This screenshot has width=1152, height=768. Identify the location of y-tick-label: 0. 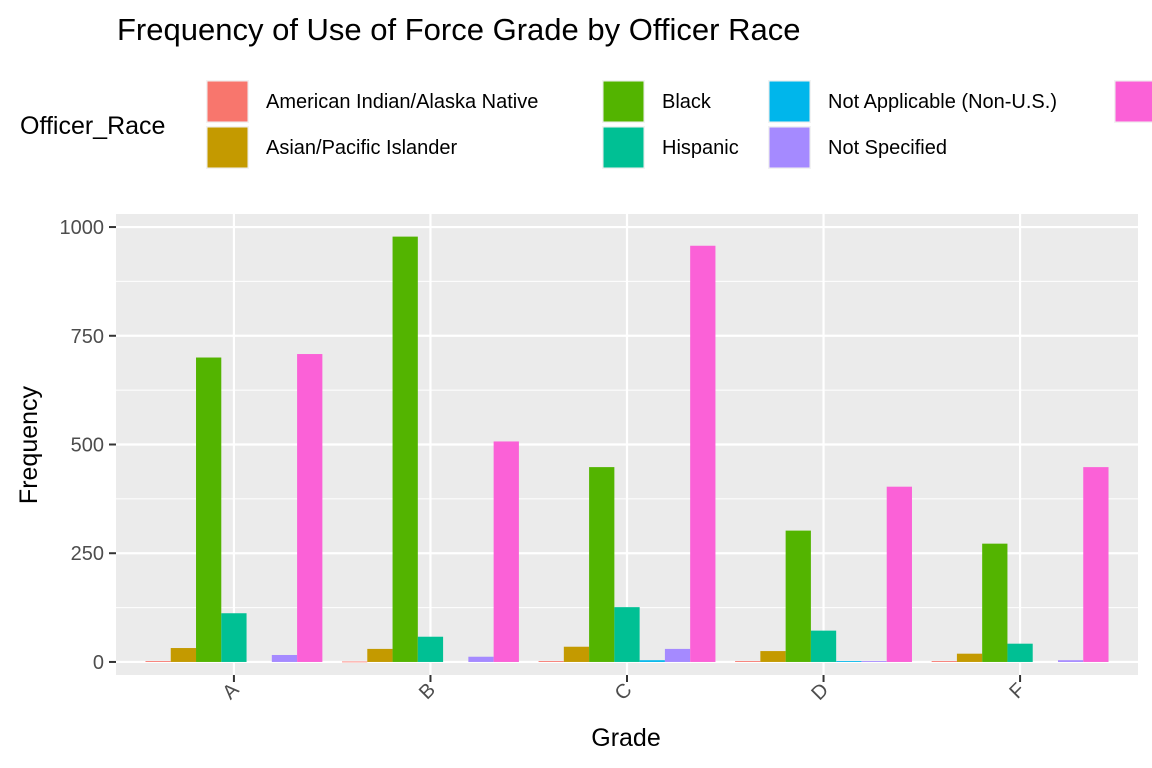
(98, 663).